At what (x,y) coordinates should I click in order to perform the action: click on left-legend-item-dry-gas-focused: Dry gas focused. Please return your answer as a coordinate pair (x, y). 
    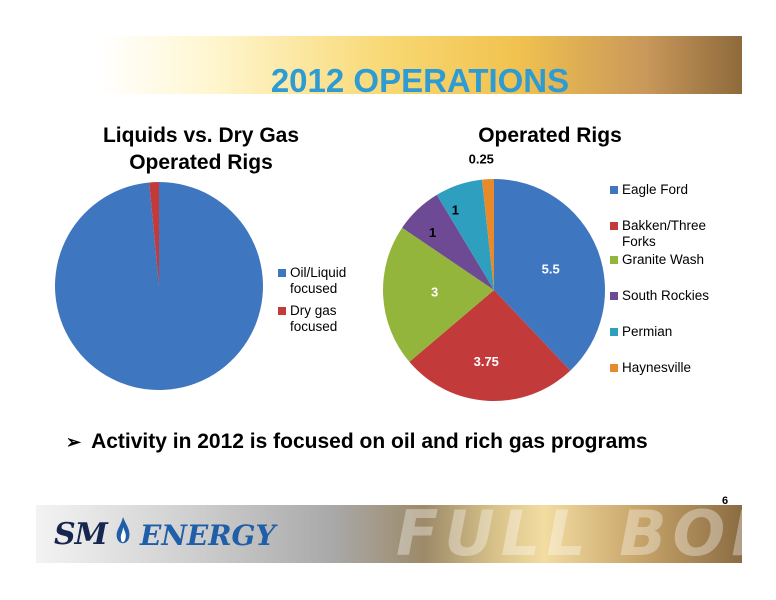
    Looking at the image, I should click on (318, 319).